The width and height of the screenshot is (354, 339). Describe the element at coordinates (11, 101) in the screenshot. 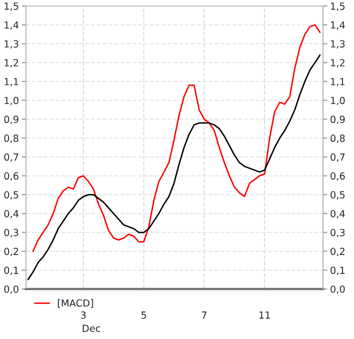

I see `y-tick-label: 1,0` at that location.